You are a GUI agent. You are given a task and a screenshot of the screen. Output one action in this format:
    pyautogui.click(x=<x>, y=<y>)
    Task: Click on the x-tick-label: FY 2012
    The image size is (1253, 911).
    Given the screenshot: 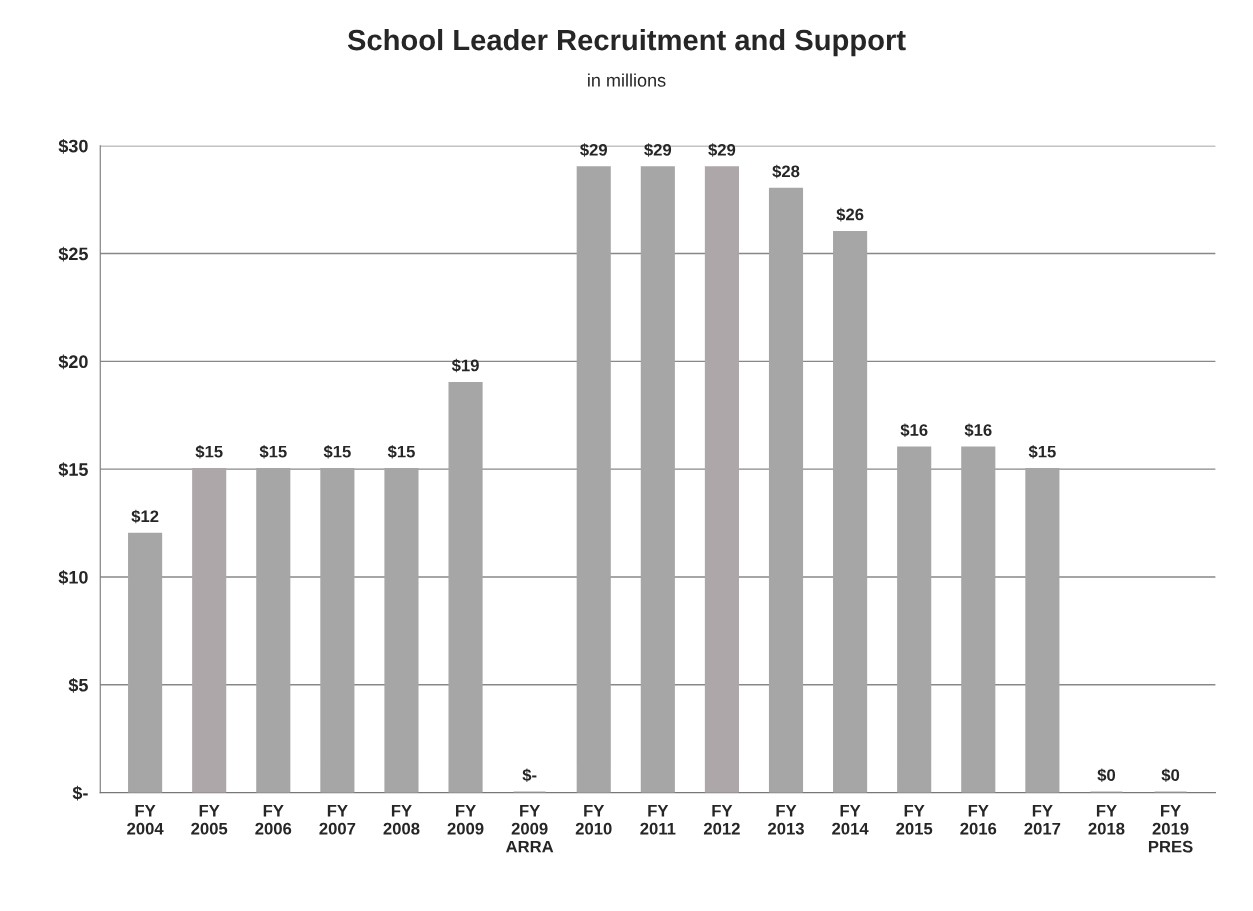 What is the action you would take?
    pyautogui.click(x=721, y=819)
    